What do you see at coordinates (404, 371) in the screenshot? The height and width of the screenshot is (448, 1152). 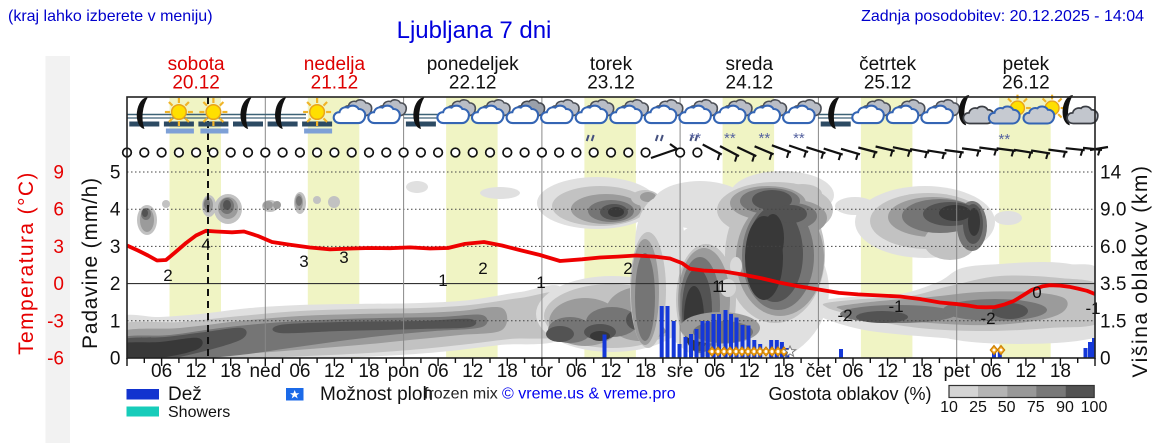 I see `svg-text: pon` at bounding box center [404, 371].